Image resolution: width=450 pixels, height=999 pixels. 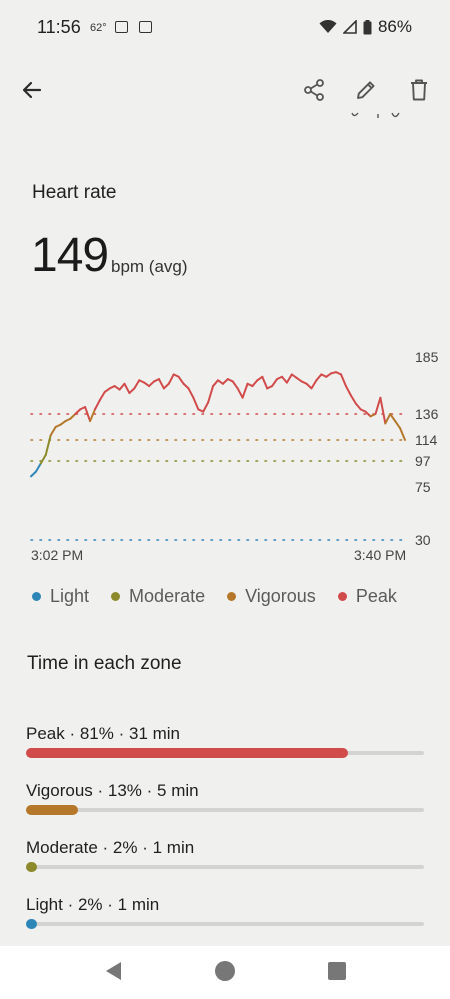 I want to click on nav-home-icon, so click(x=225, y=971).